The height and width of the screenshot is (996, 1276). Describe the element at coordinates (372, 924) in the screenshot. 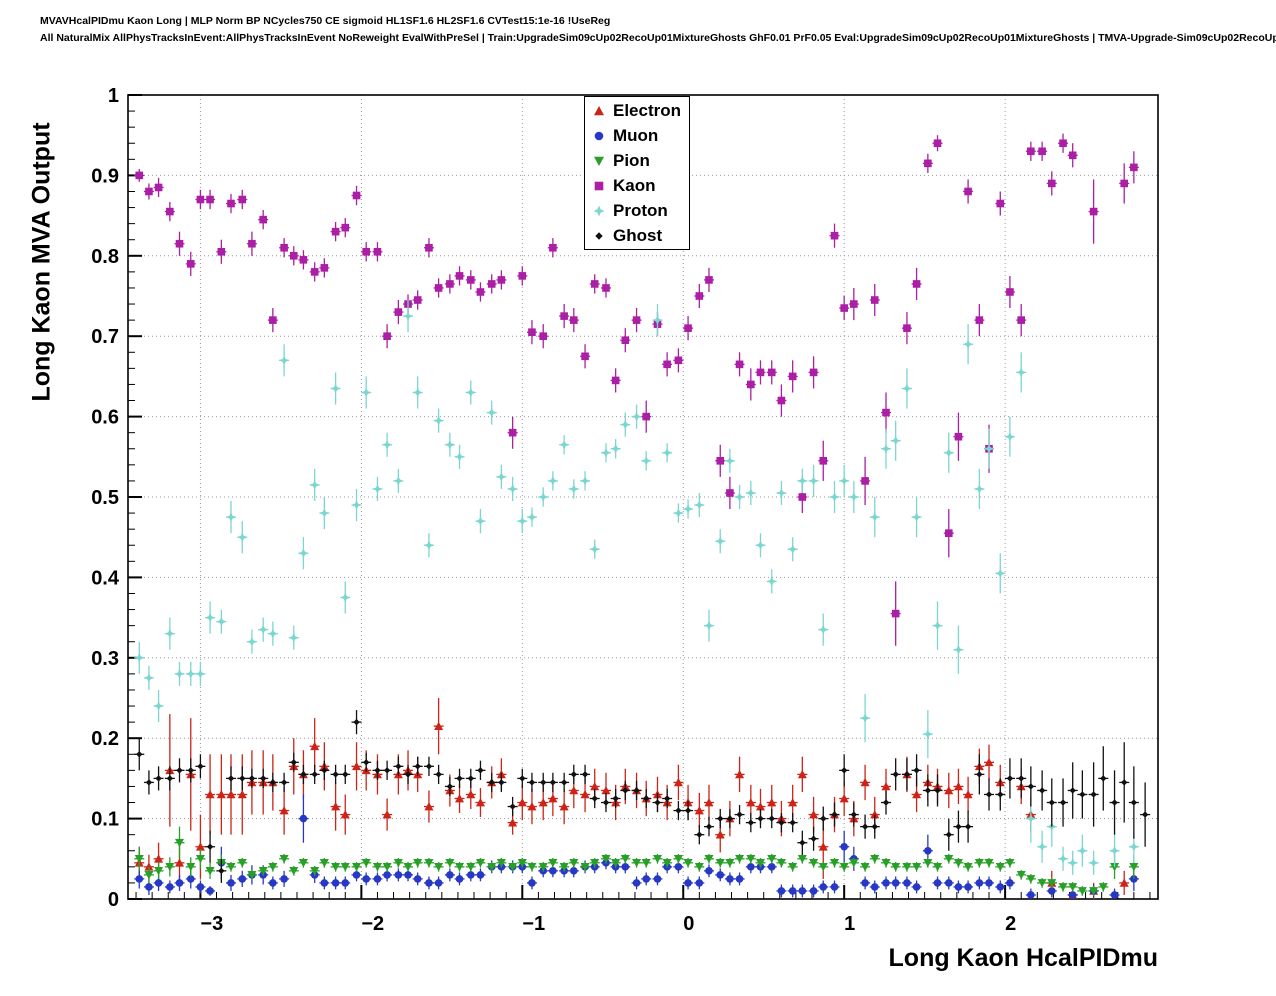

I see `x-tick-label: −2` at that location.